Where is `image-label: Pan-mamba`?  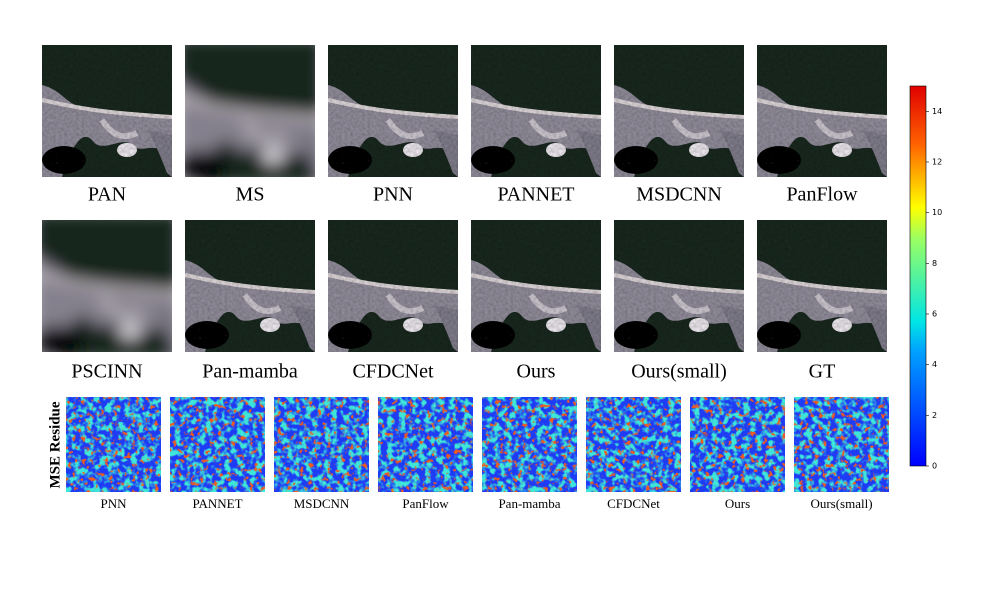
image-label: Pan-mamba is located at coordinates (250, 372).